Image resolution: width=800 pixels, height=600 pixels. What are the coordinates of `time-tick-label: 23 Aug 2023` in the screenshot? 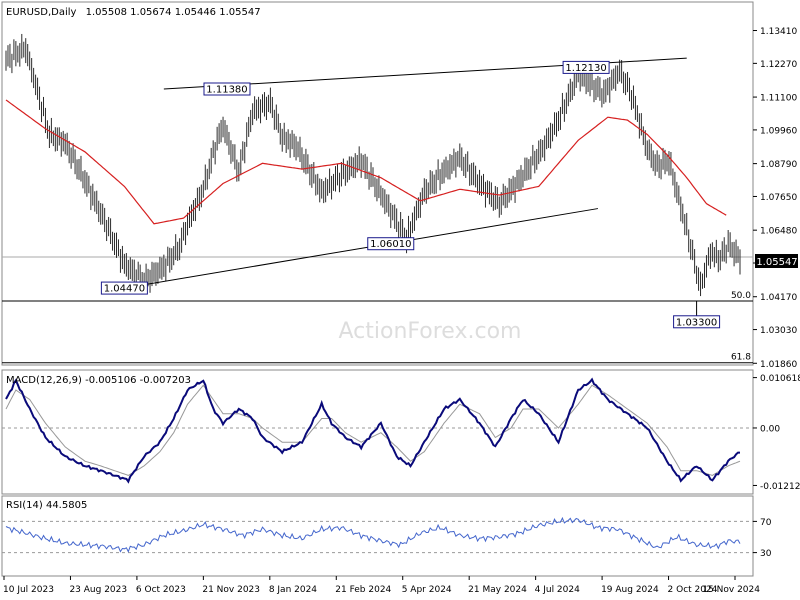 It's located at (98, 590).